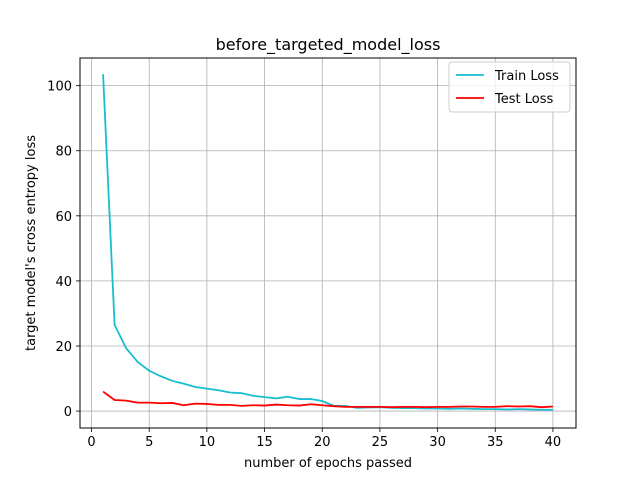 The height and width of the screenshot is (480, 640). I want to click on y-axis-label: target model's cross entropy loss, so click(31, 243).